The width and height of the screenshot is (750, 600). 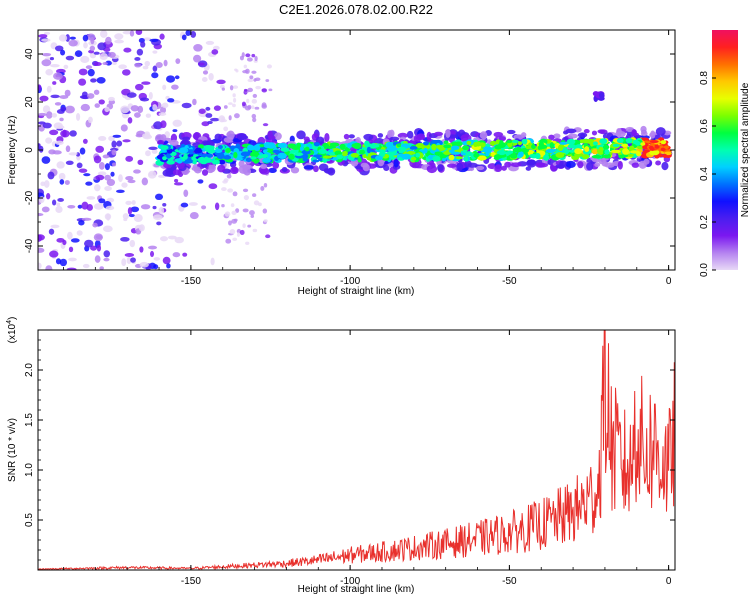 What do you see at coordinates (704, 78) in the screenshot?
I see `colorbar-tick-label: 0.8` at bounding box center [704, 78].